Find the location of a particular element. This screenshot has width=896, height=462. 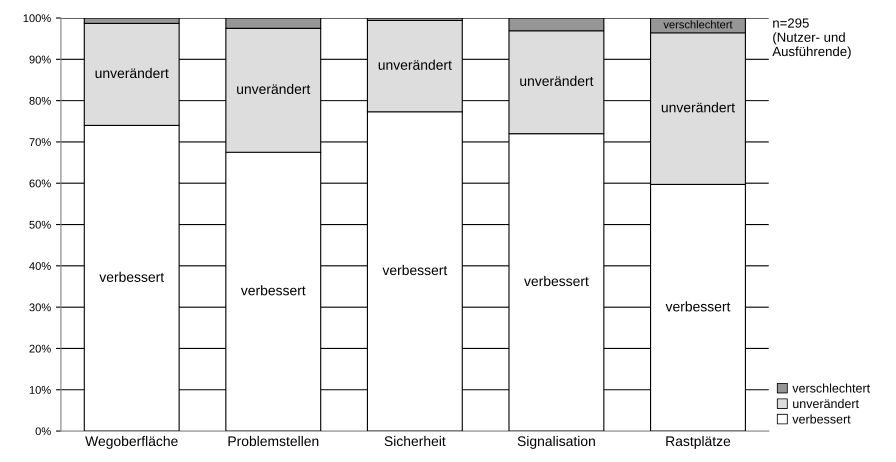

legend-label: verschlechtert is located at coordinates (831, 388).